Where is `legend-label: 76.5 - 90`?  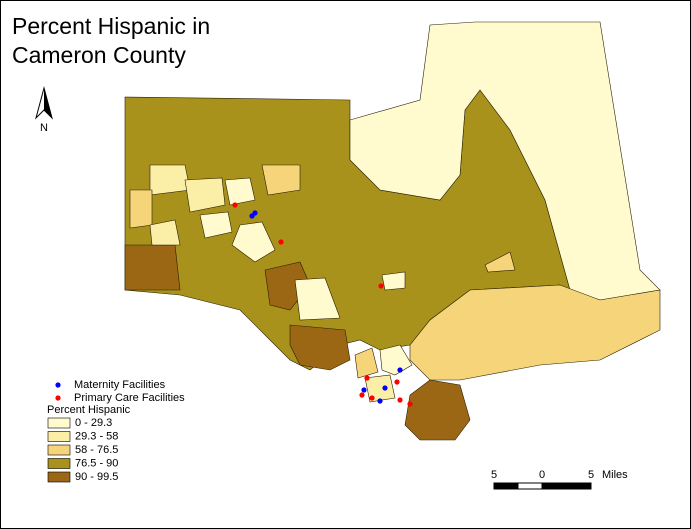
legend-label: 76.5 - 90 is located at coordinates (96, 463).